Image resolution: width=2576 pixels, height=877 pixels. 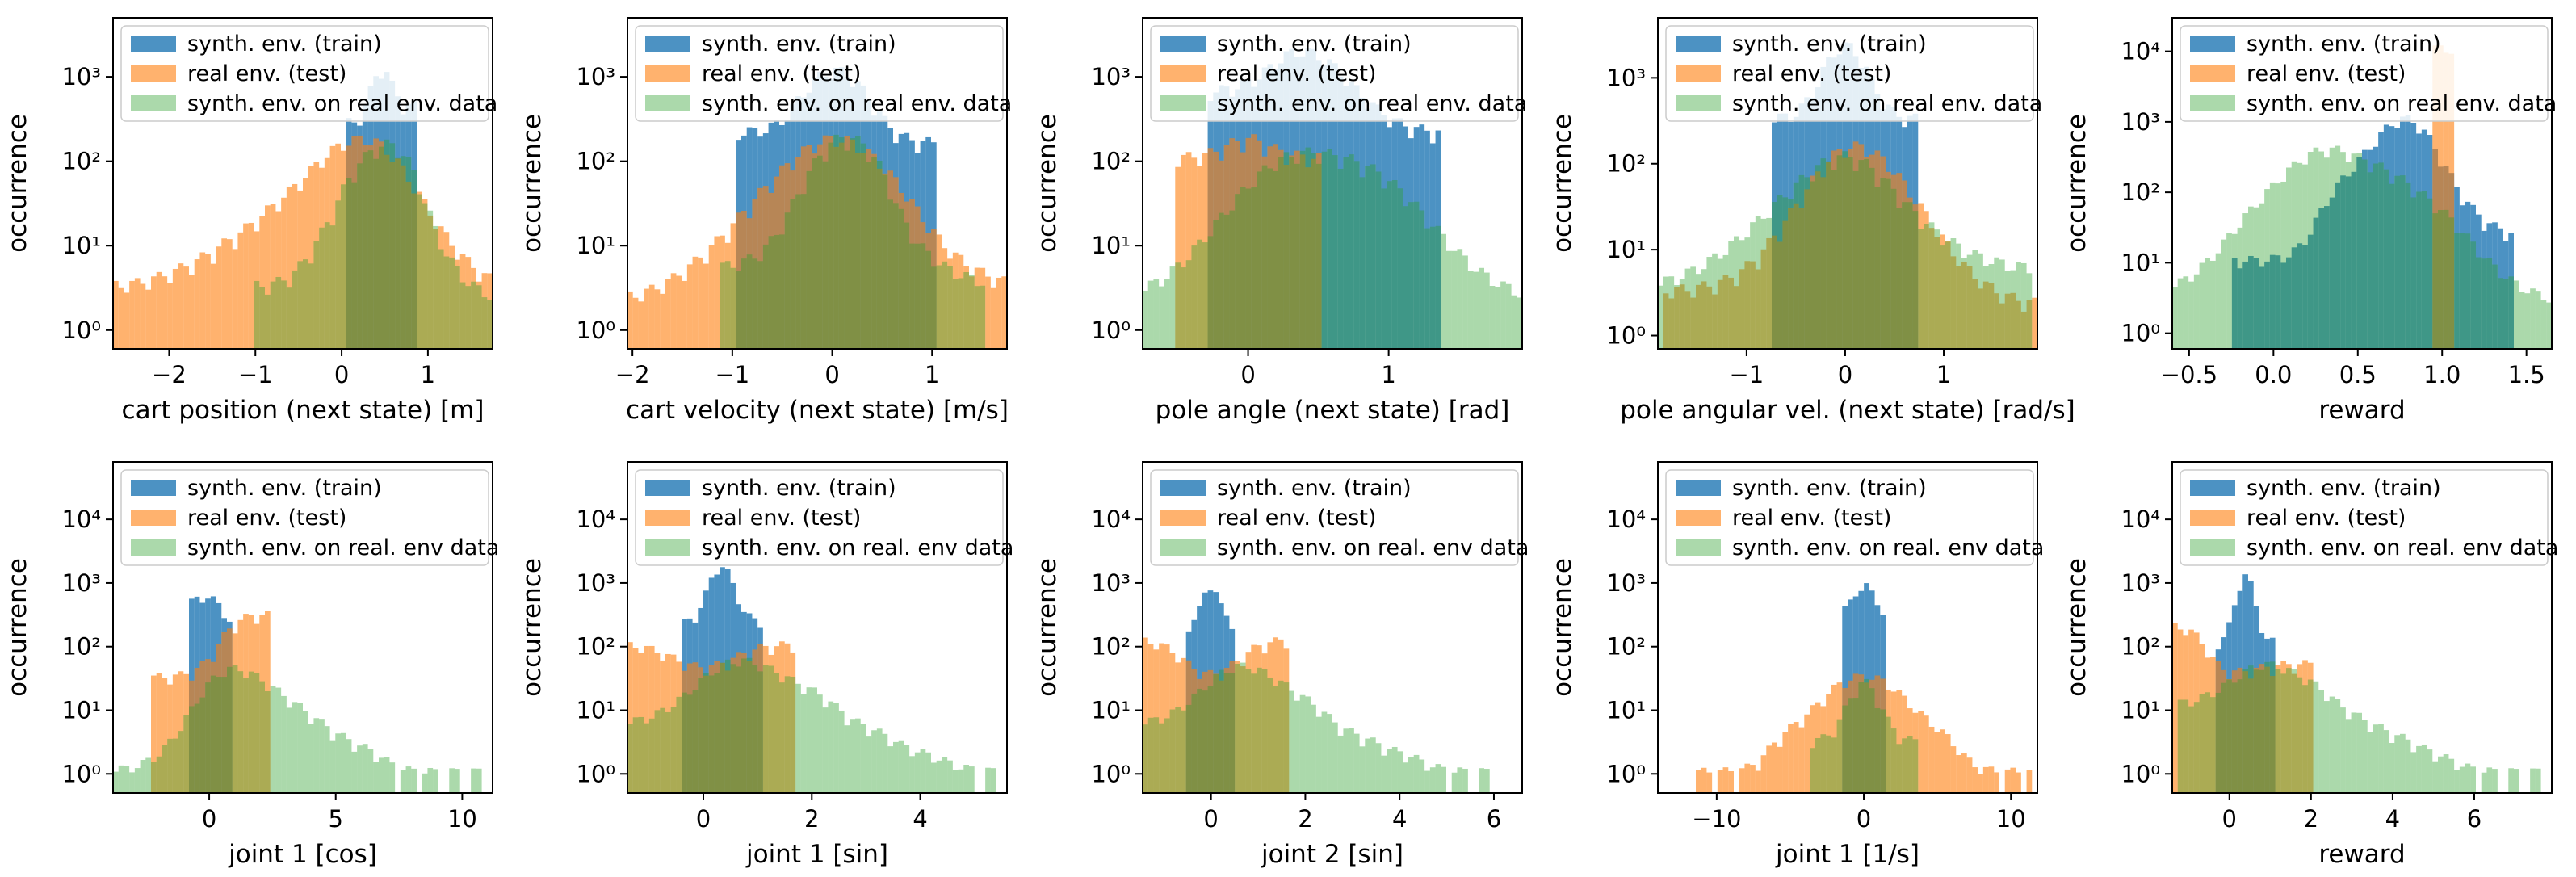 What do you see at coordinates (1111, 76) in the screenshot?
I see `y-tick-label: 10³` at bounding box center [1111, 76].